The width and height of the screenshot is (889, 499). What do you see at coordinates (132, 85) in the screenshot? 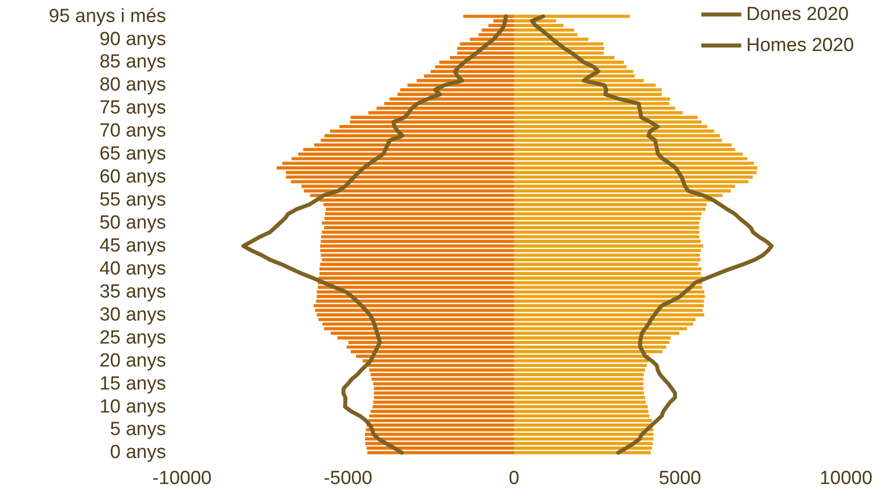
I see `y-tick-label: 80 anys` at bounding box center [132, 85].